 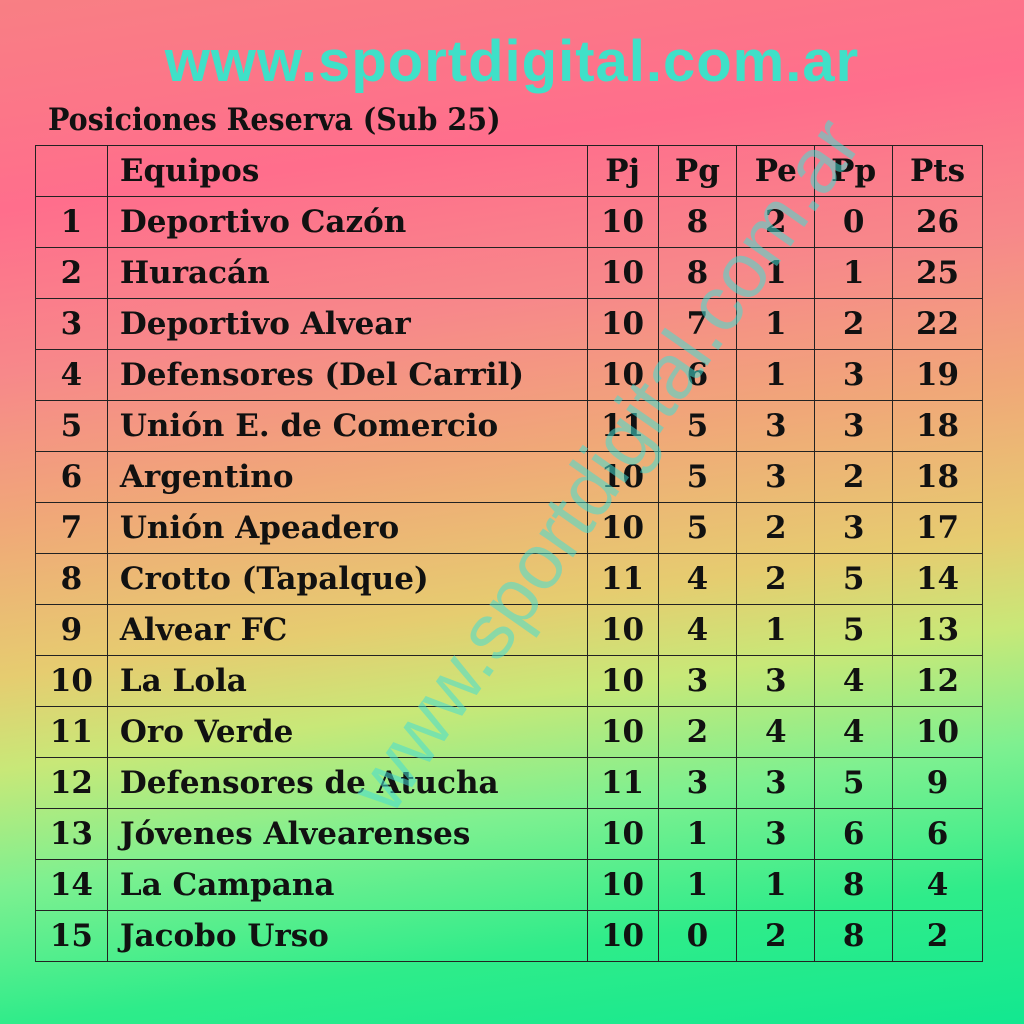 I want to click on table-row: 12 Defensores de Atucha 11 3 3 5 9, so click(x=509, y=783).